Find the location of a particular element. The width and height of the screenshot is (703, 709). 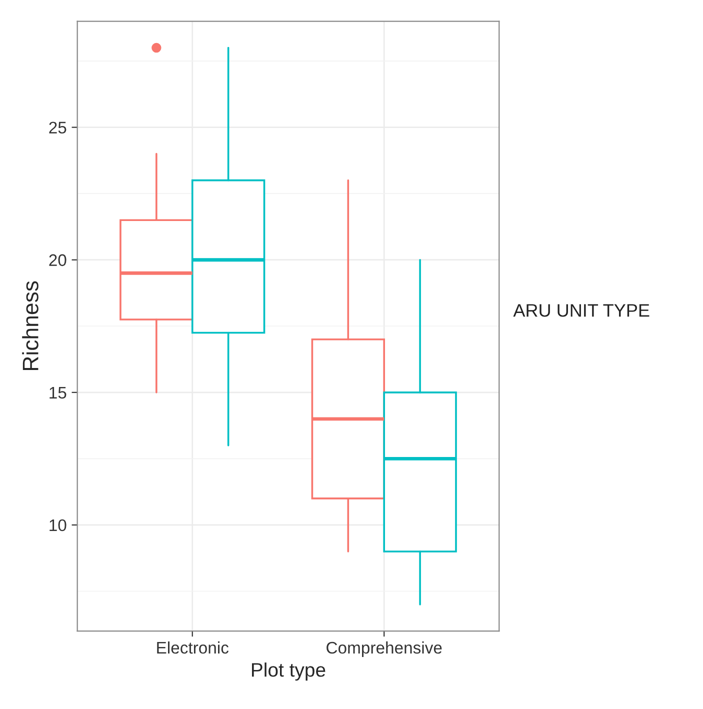

y-axis-title: Richness is located at coordinates (30, 325).